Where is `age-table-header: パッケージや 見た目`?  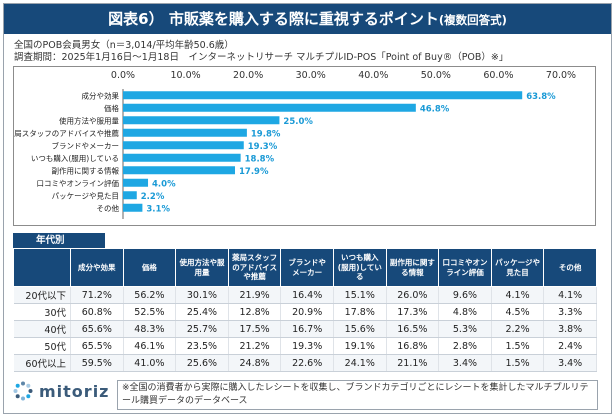 age-table-header: パッケージや 見た目 is located at coordinates (517, 267).